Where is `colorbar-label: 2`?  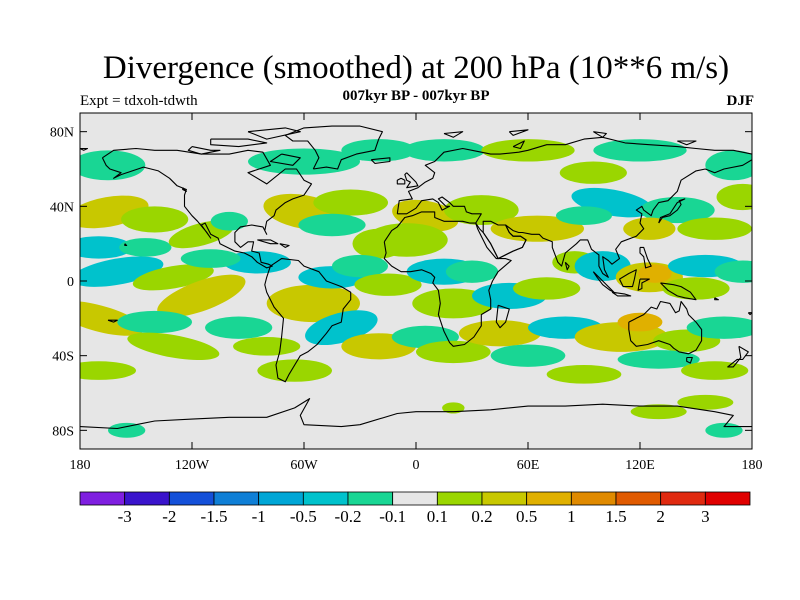
colorbar-label: 2 is located at coordinates (660, 516).